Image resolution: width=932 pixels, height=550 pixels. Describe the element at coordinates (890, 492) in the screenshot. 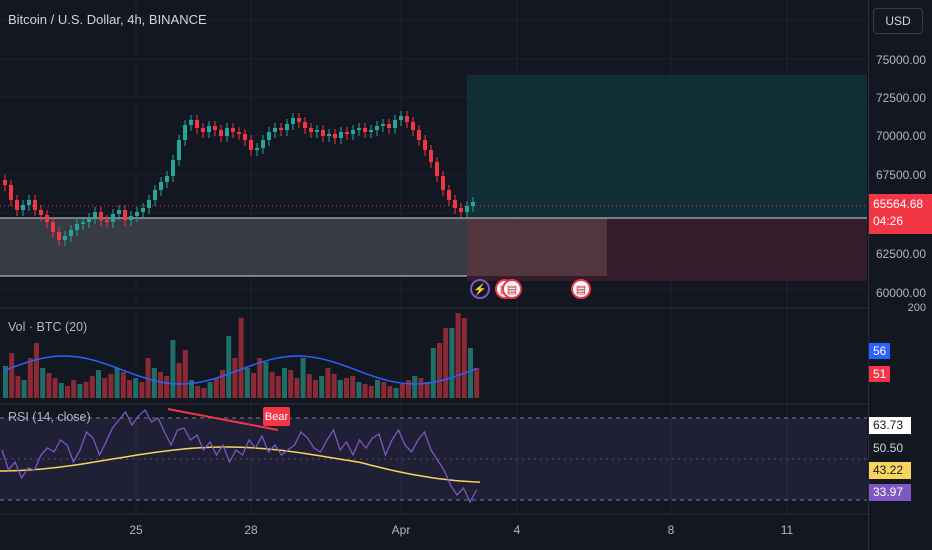

I see `rsi-tag: 33.97` at that location.